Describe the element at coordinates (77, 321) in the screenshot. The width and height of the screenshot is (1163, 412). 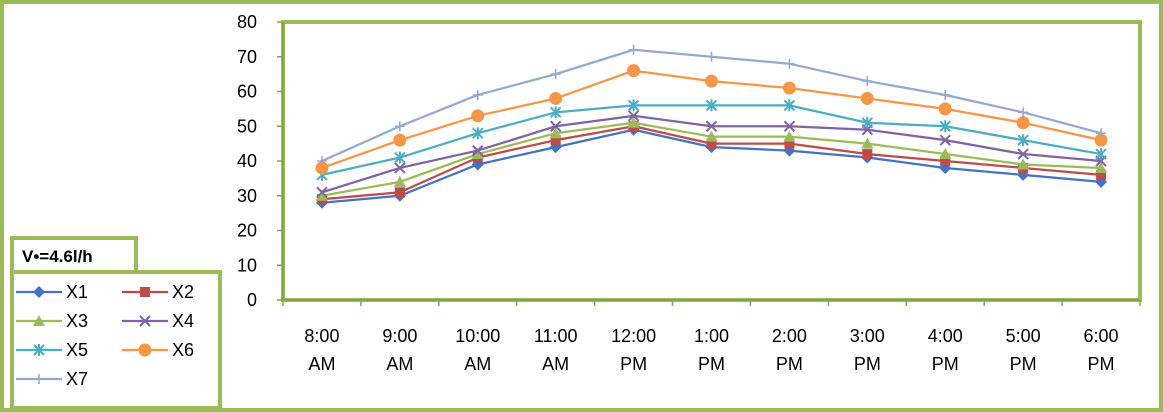
I see `legend-label: X3` at that location.